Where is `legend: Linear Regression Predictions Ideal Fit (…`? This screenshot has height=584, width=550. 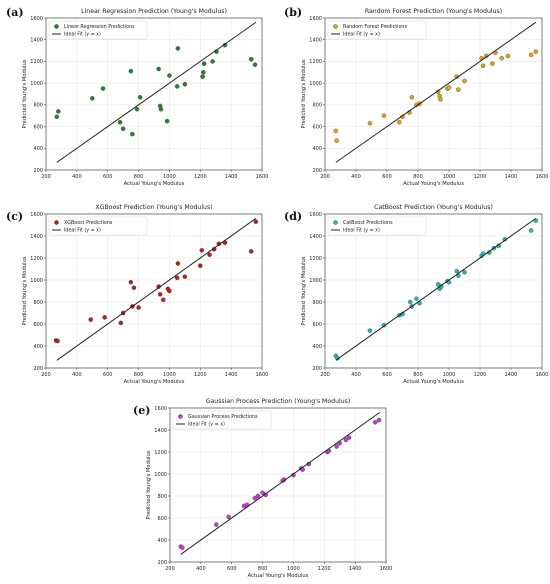
legend: Linear Regression Predictions Ideal Fit (… is located at coordinates (98, 30).